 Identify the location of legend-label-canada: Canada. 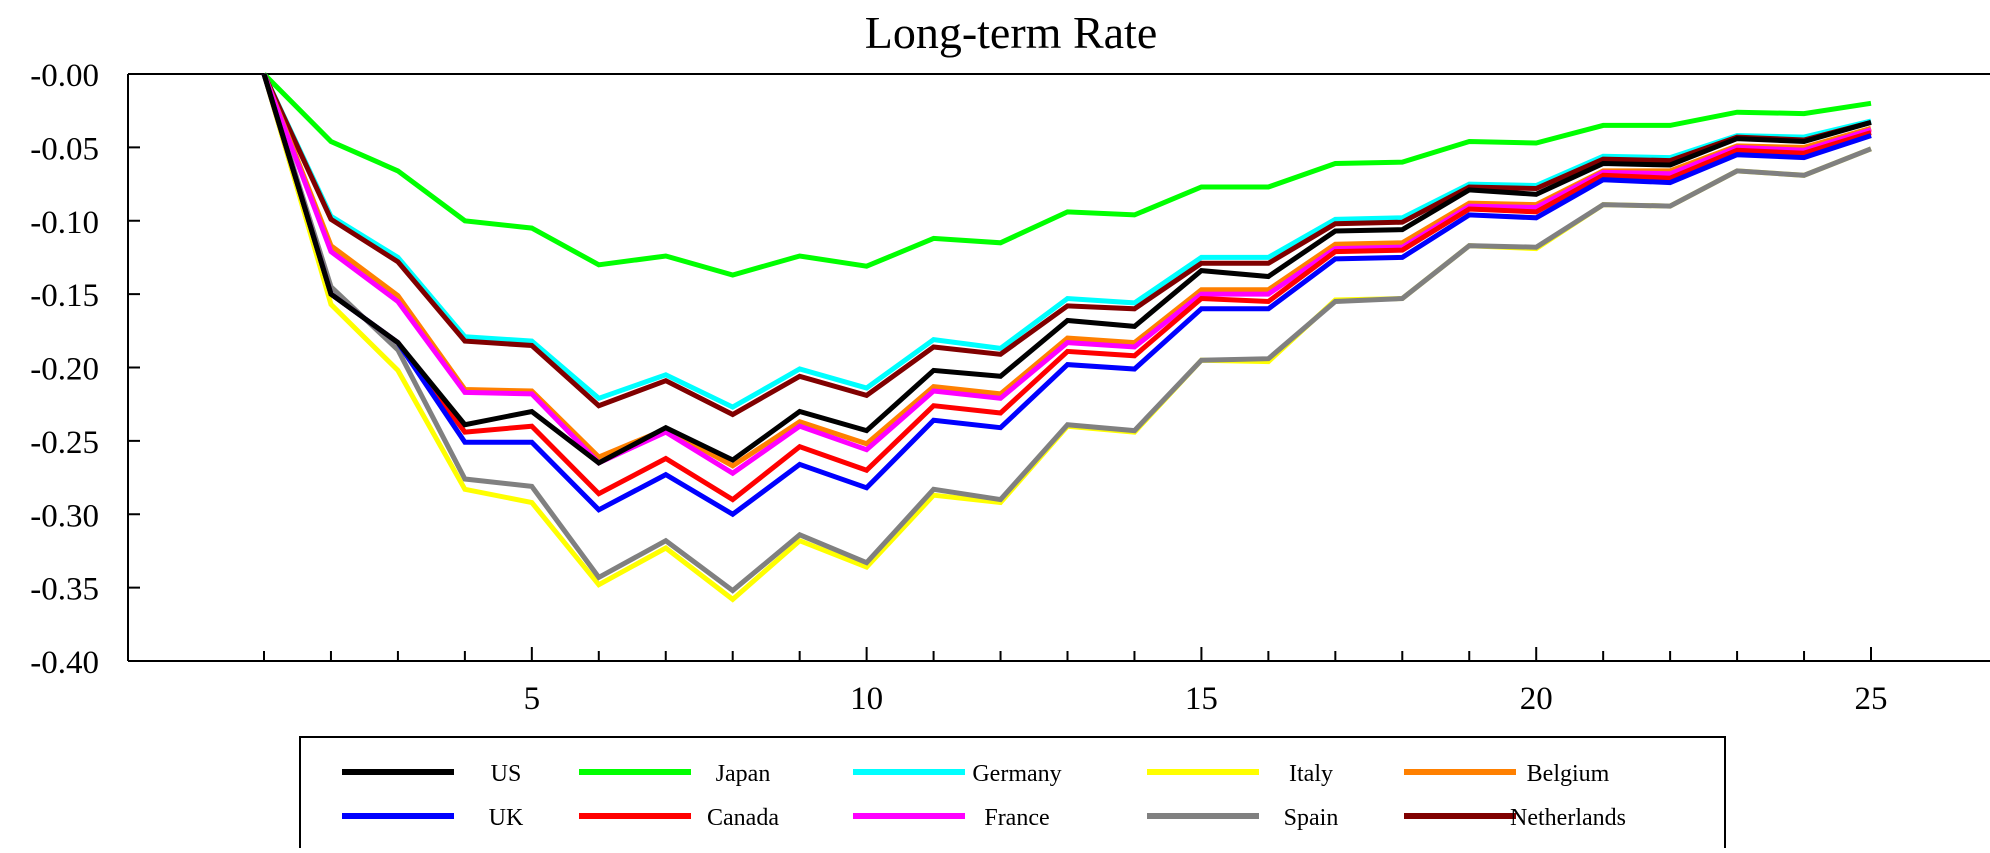
(743, 818).